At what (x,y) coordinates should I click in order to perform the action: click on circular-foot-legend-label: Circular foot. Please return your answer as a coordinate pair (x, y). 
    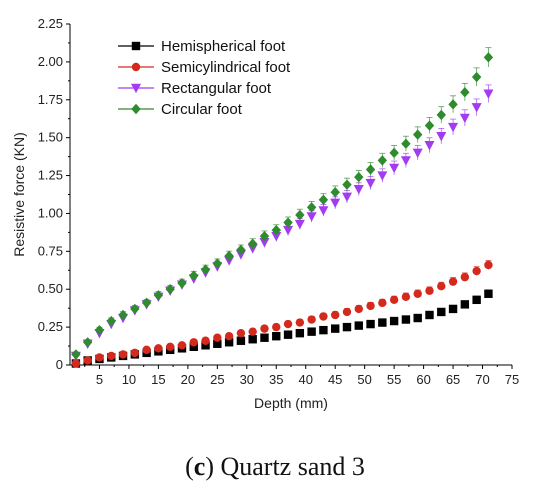
    Looking at the image, I should click on (202, 109).